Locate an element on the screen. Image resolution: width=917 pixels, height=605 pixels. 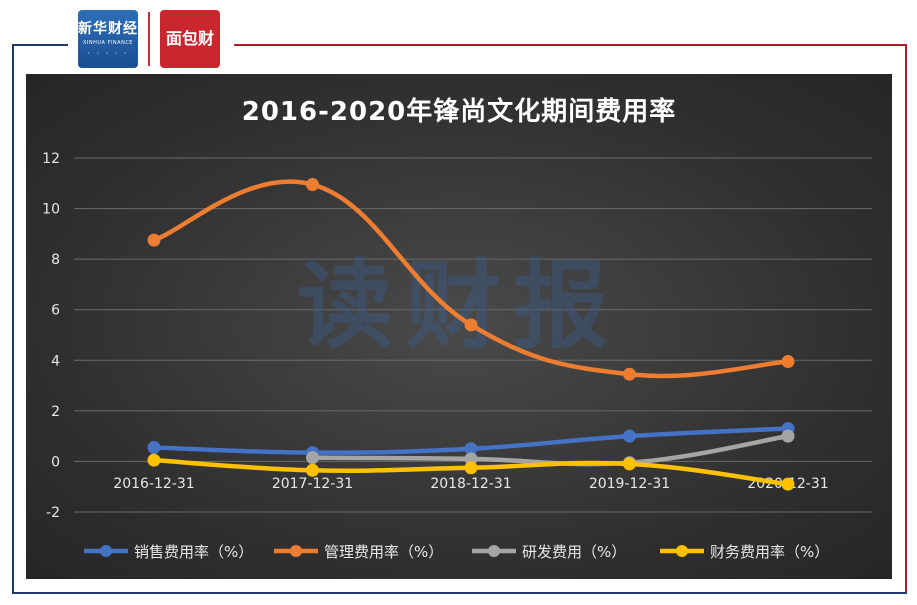
x-tick-label: 2017-12-31 is located at coordinates (312, 484).